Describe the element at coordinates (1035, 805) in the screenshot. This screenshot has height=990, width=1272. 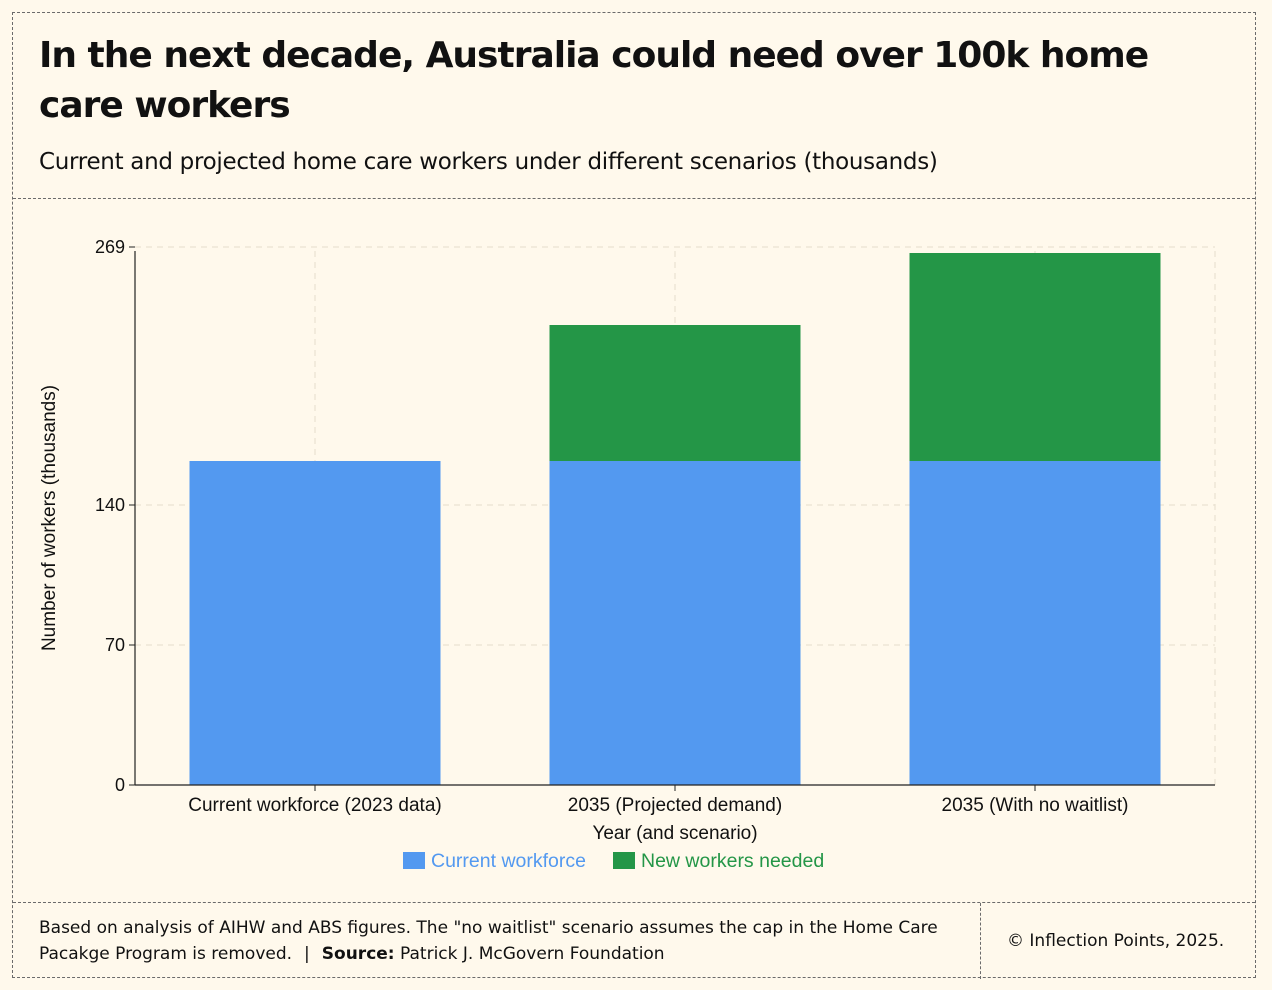
I see `x-tick-label: 2035 (With no waitlist)` at that location.